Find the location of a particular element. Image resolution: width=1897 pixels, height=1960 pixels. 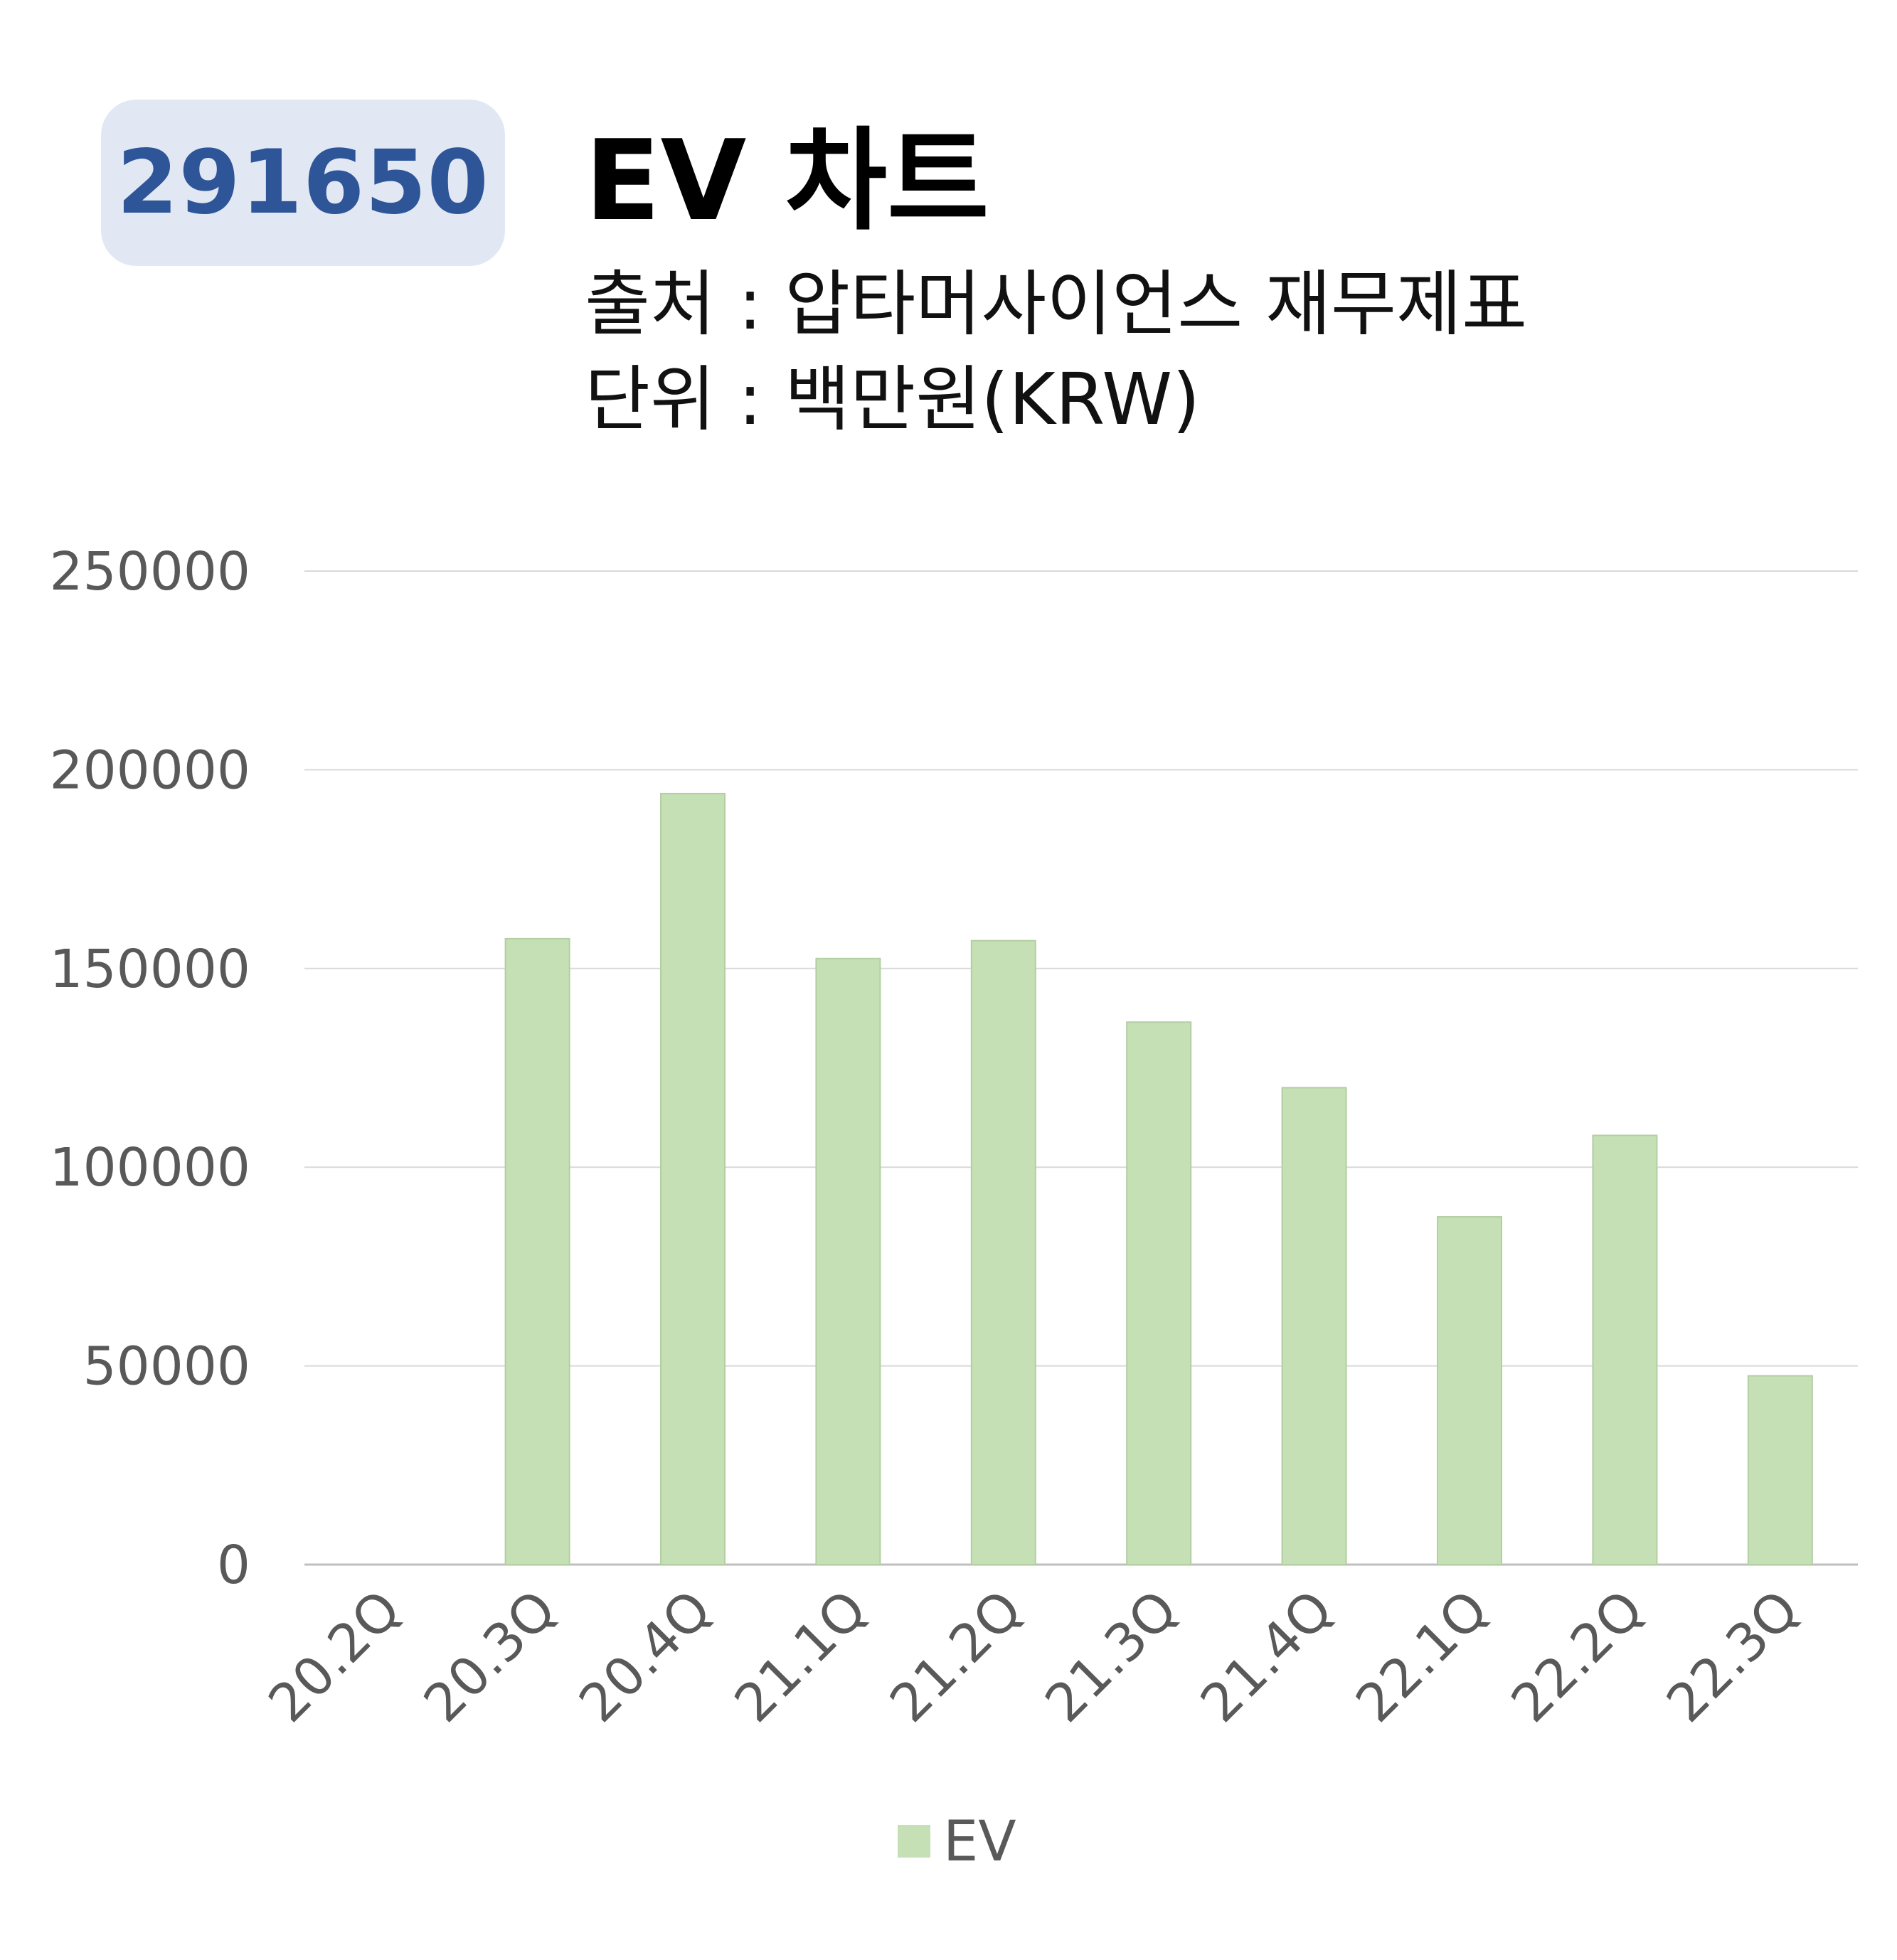

x-tick-label: 22.2Q is located at coordinates (1578, 1657).